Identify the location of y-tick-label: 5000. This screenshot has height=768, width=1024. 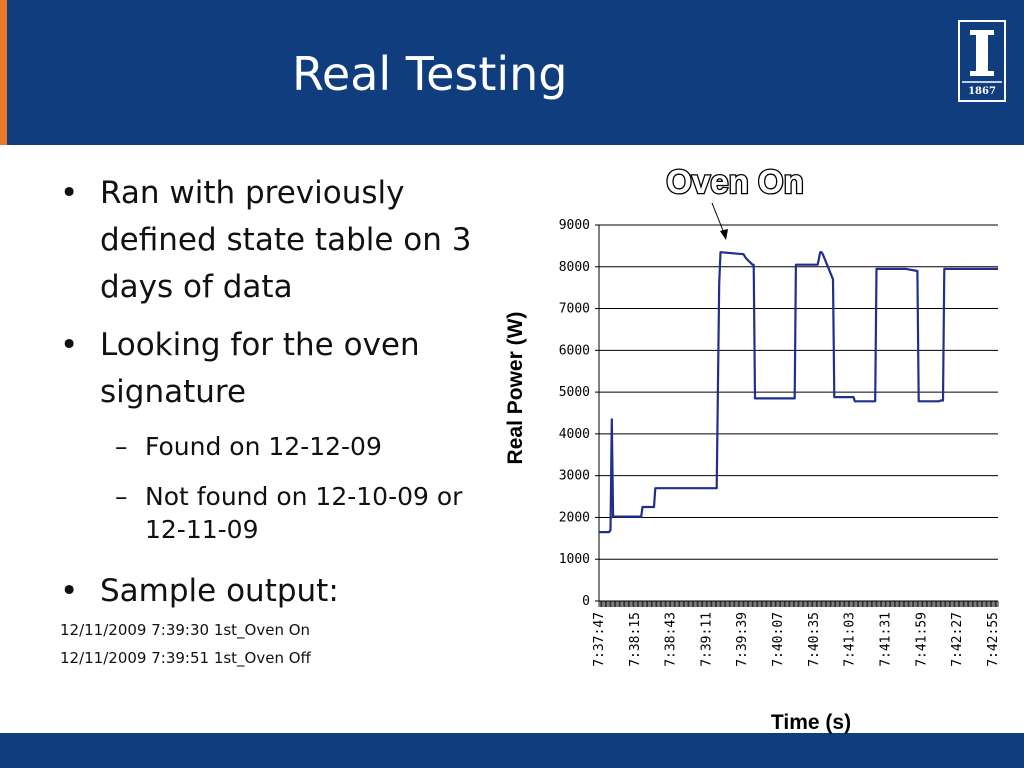
(574, 392).